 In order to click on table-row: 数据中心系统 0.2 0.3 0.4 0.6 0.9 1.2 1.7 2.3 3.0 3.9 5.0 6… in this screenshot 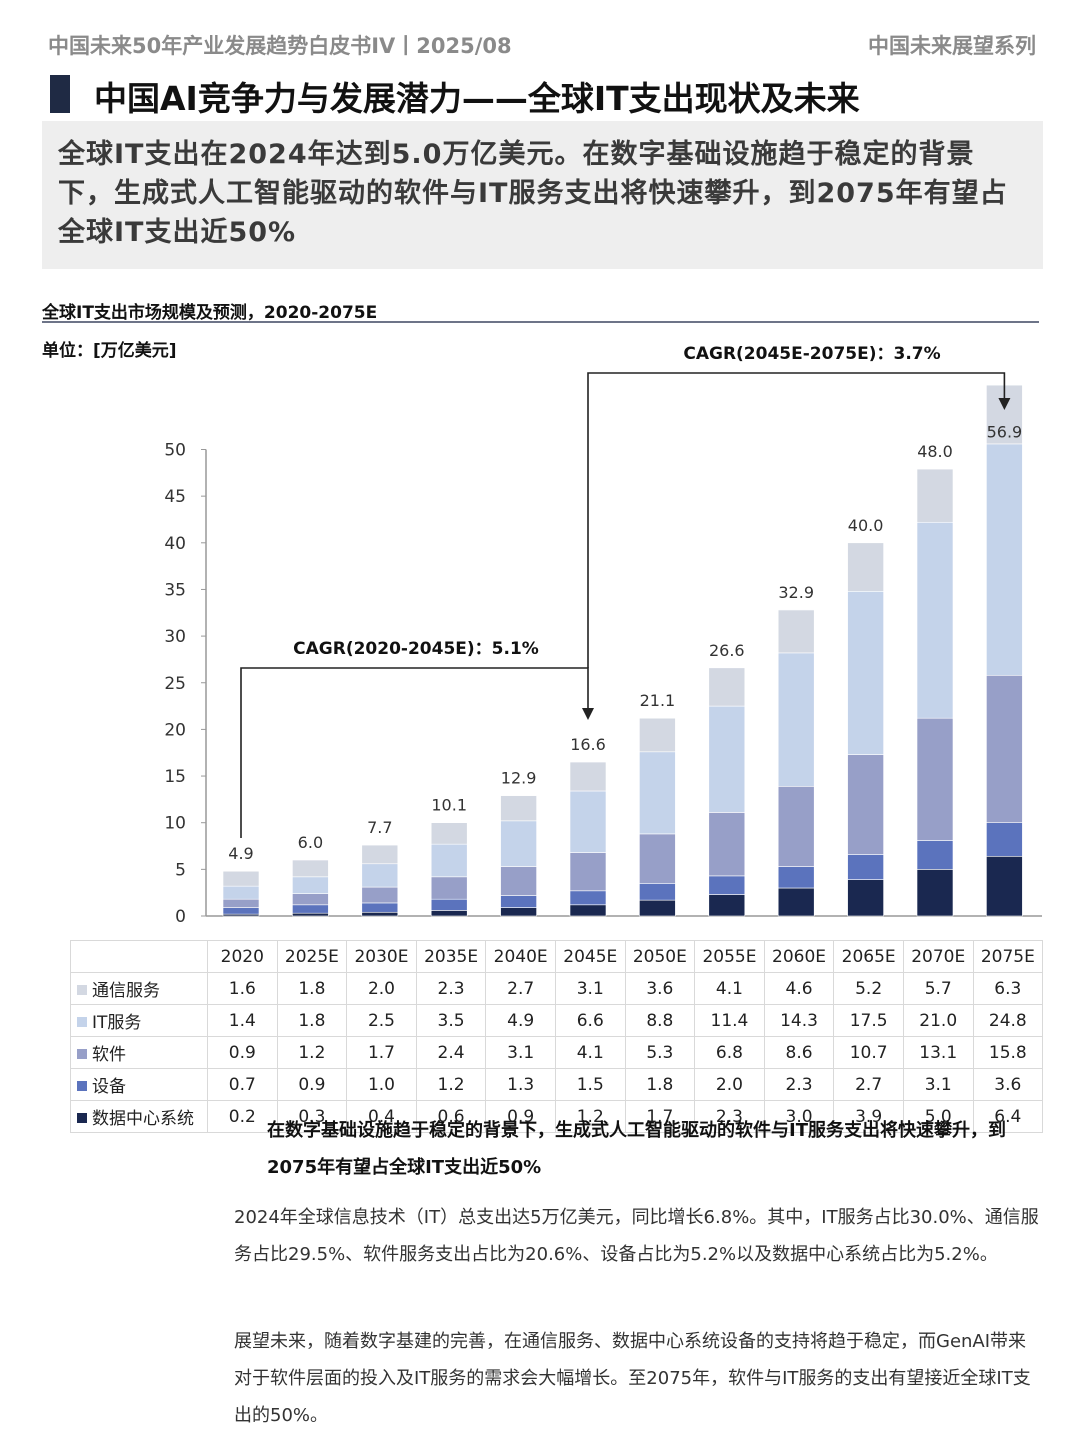, I will do `click(557, 1116)`.